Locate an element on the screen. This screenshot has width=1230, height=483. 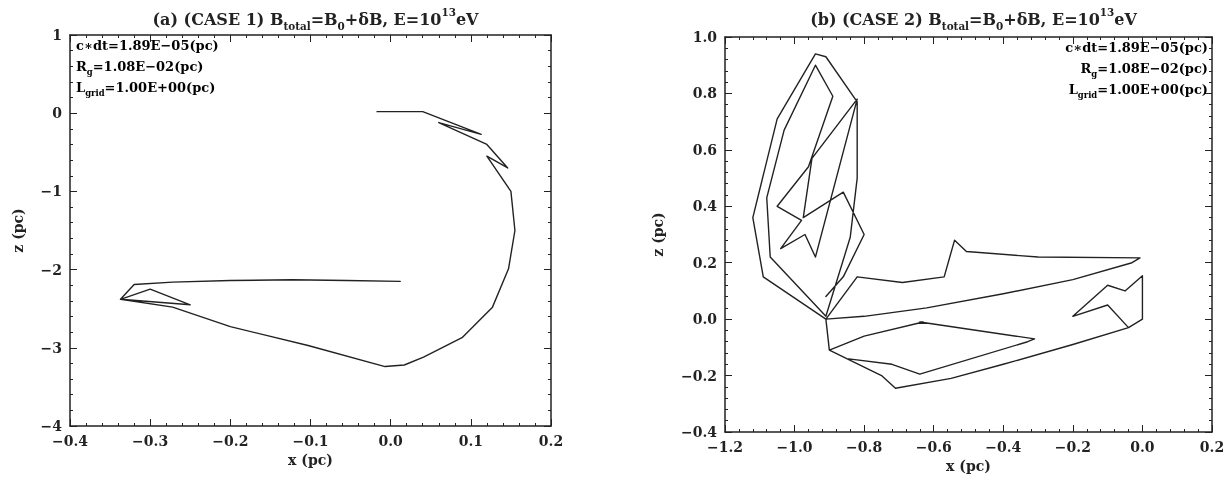
x-tick-label: 0.1 is located at coordinates (471, 441).